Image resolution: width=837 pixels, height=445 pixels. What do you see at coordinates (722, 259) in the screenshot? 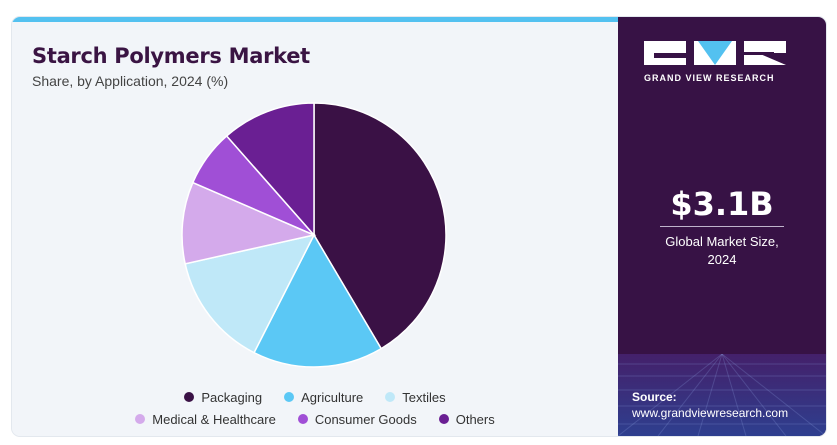
I see `market-size-label-line2: 2024` at bounding box center [722, 259].